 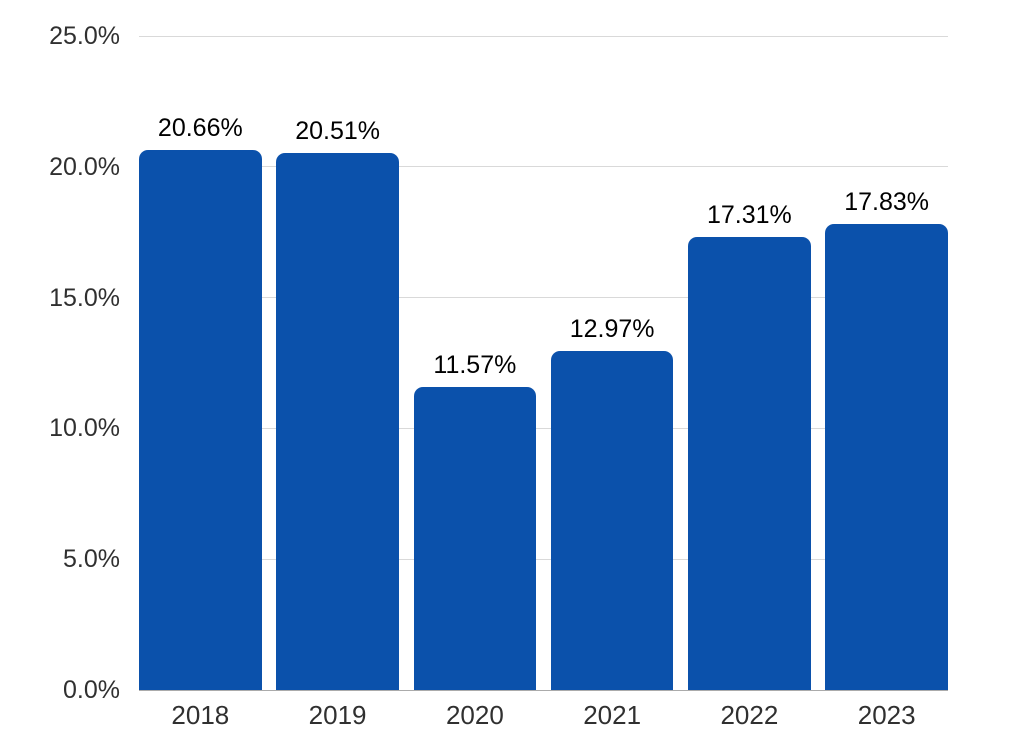 I want to click on bar-value-label: 12.97%, so click(x=612, y=328).